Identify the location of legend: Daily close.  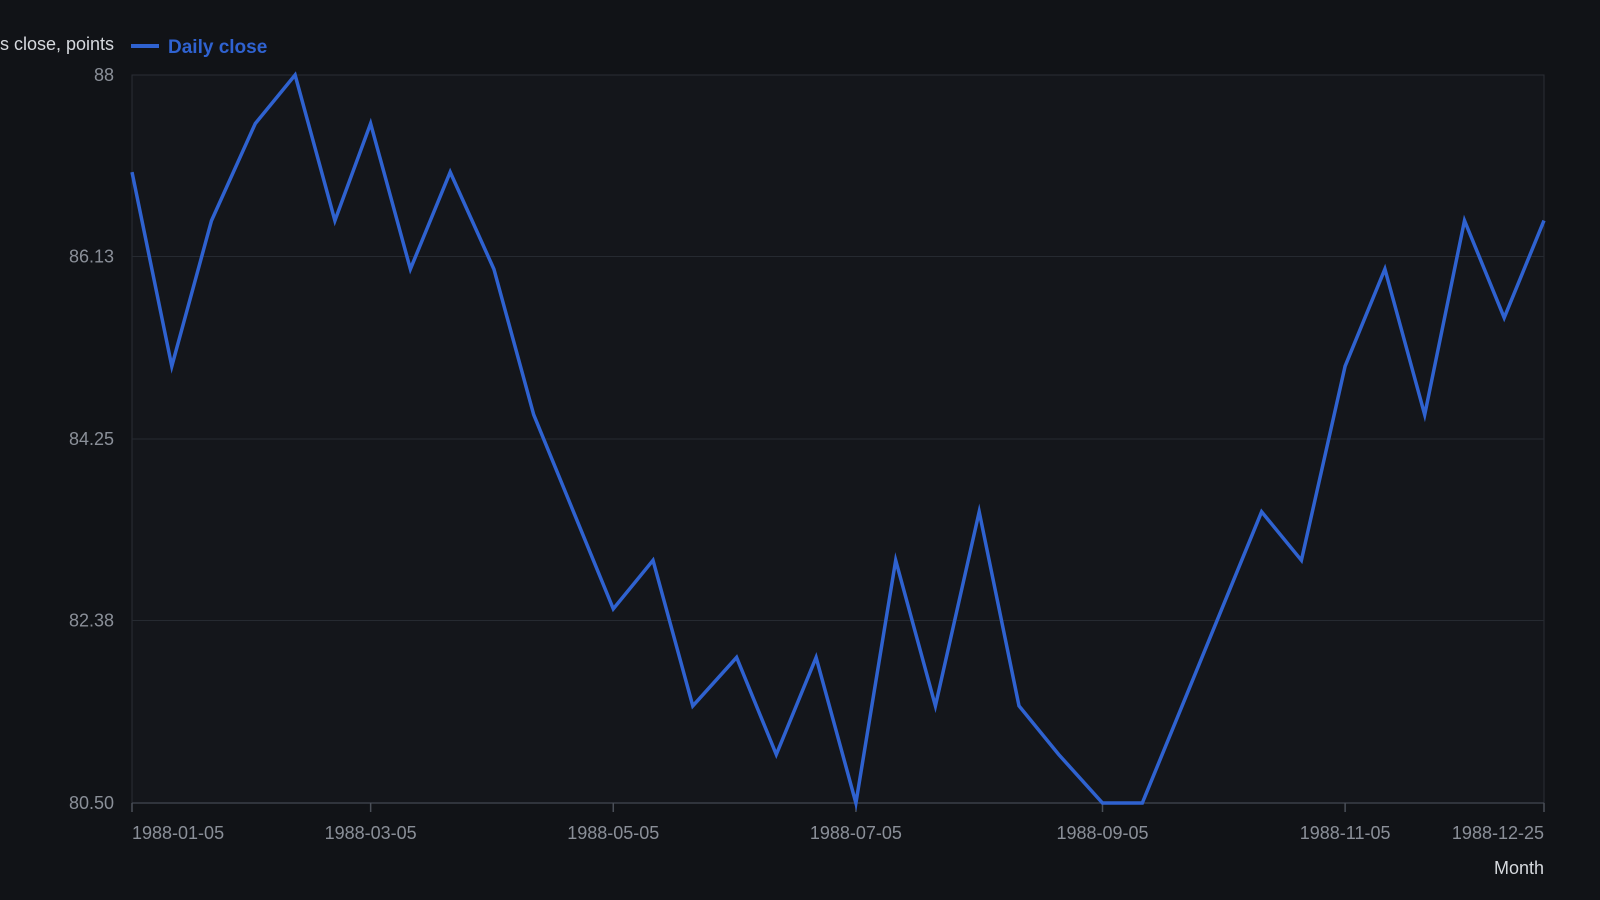
(199, 47).